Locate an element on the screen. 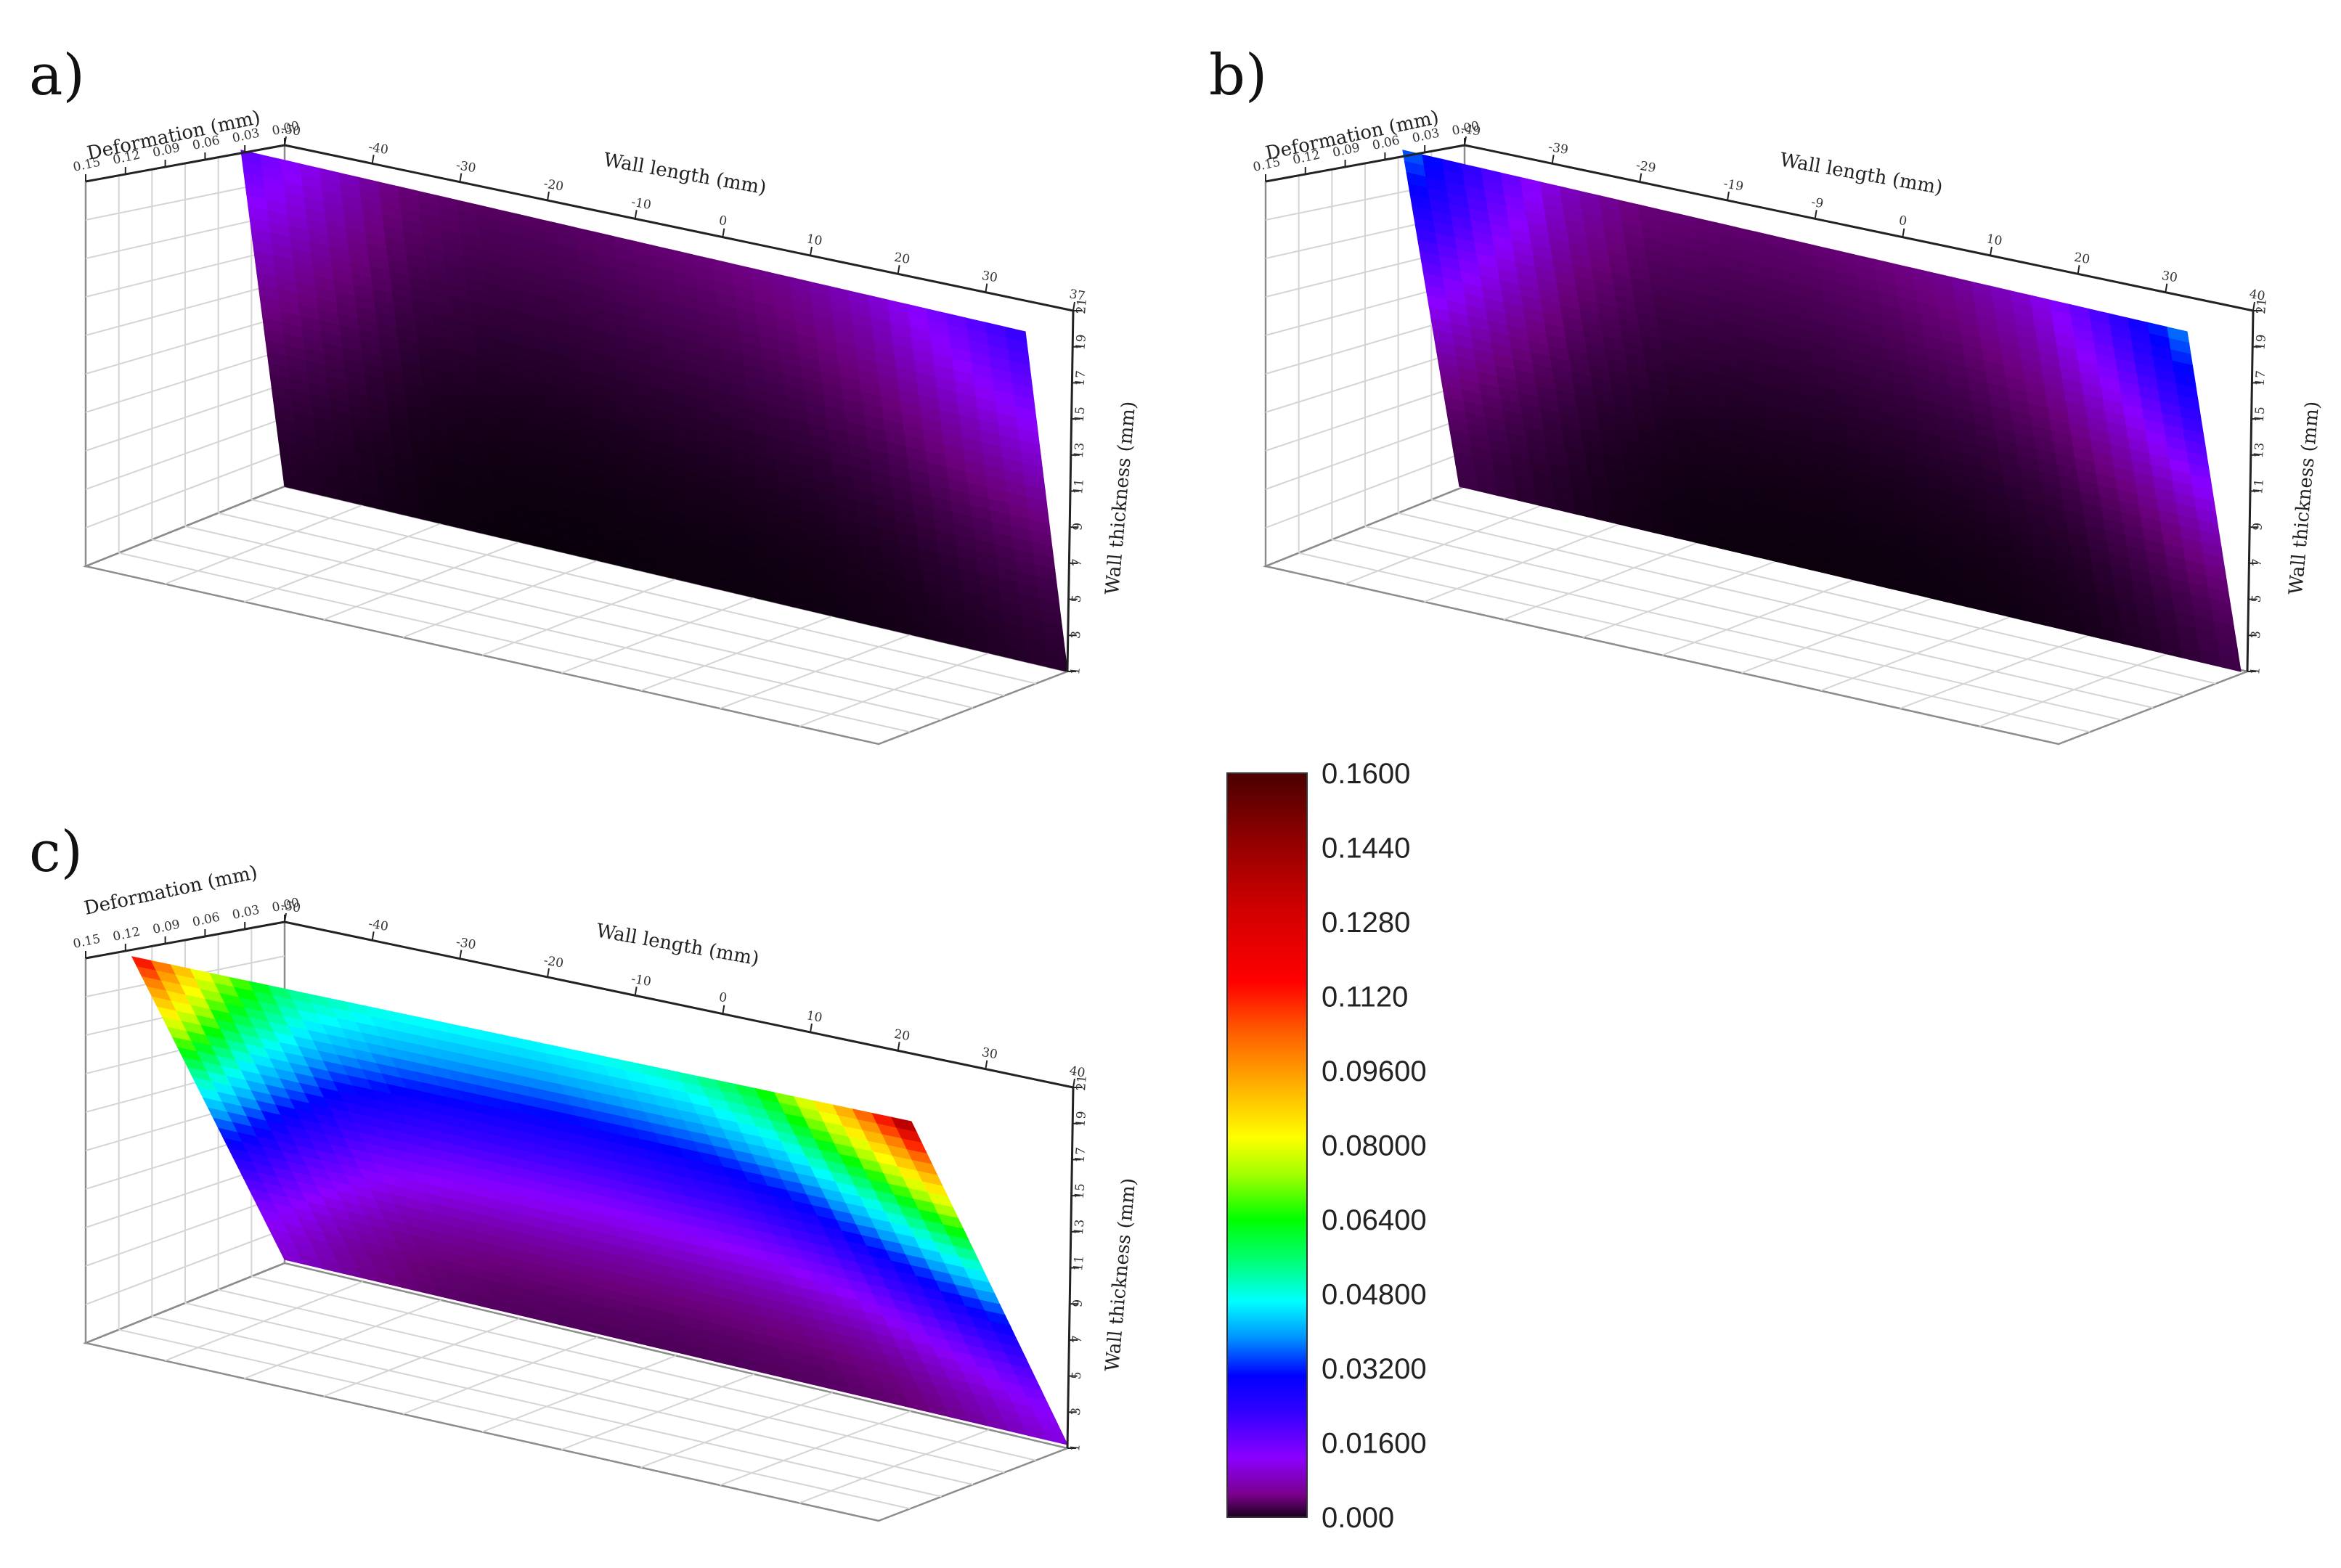 The image size is (2341, 1568). x-axis-line is located at coordinates (679, 228).